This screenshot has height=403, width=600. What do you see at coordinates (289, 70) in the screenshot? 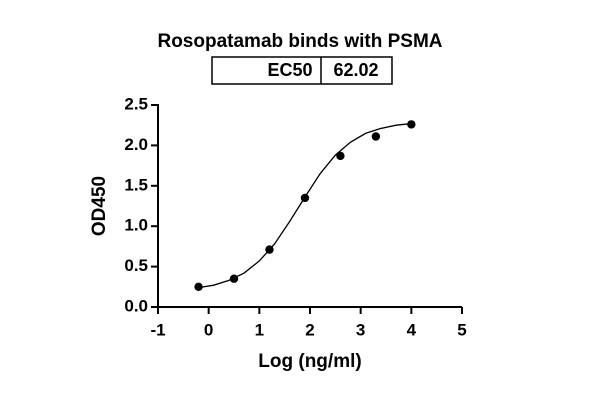
I see `table-header: EC50` at bounding box center [289, 70].